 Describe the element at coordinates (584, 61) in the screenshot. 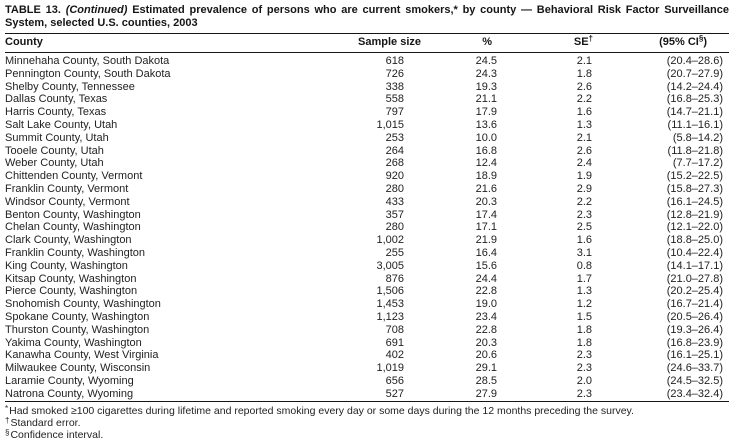

I see `se-cell: 2.1` at that location.